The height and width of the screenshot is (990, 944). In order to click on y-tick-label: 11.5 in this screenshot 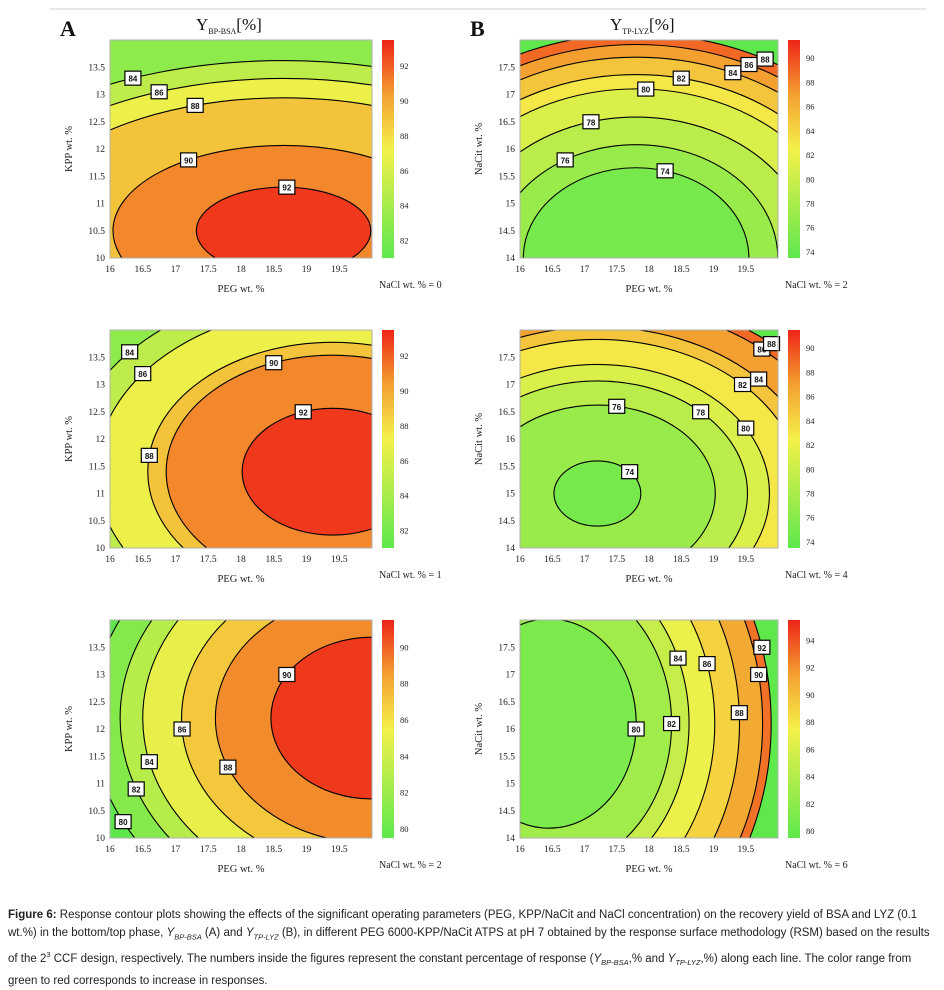, I will do `click(97, 177)`.